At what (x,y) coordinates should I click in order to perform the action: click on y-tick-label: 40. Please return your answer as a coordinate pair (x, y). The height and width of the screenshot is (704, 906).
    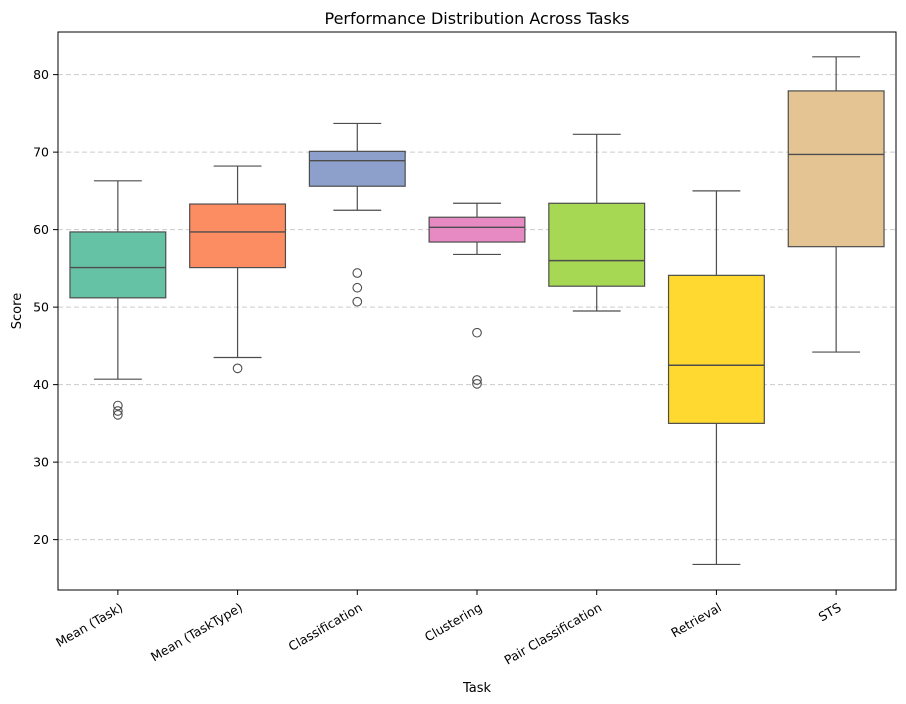
    Looking at the image, I should click on (41, 384).